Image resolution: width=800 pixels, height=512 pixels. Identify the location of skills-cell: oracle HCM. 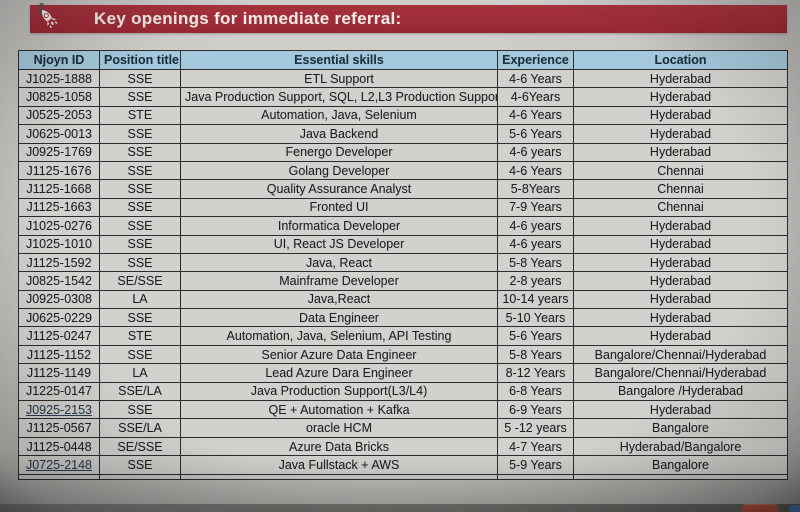
(339, 428).